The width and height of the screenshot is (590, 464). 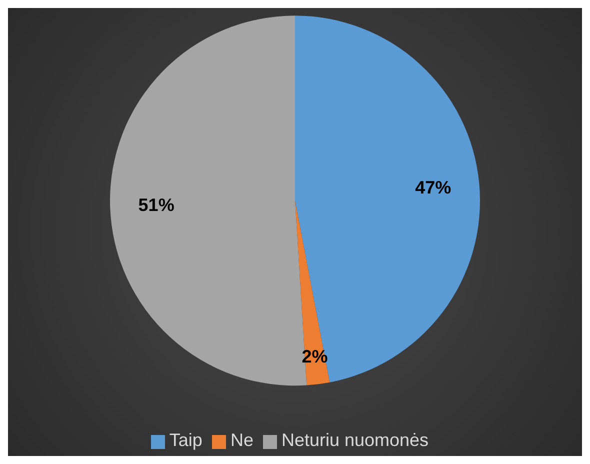 I want to click on pie-slice, so click(x=312, y=293).